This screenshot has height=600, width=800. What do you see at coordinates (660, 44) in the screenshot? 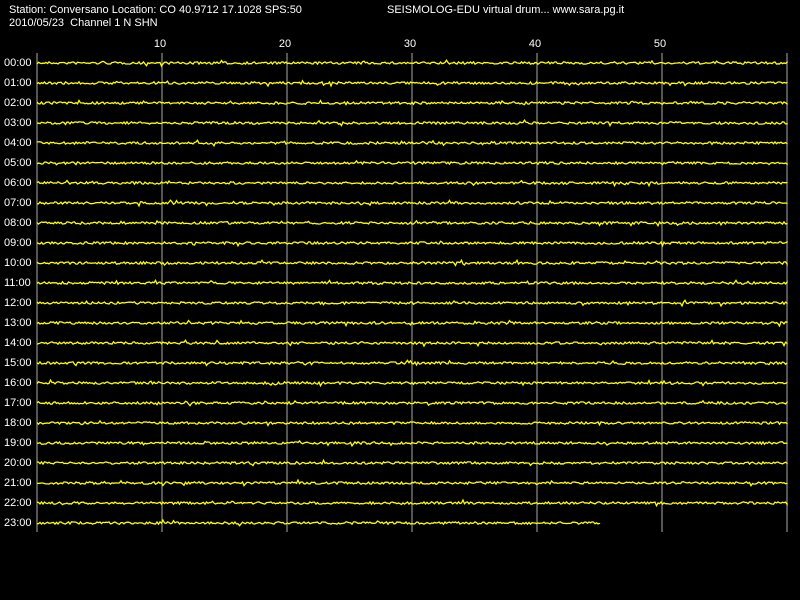
I see `x-tick-label: 50` at bounding box center [660, 44].